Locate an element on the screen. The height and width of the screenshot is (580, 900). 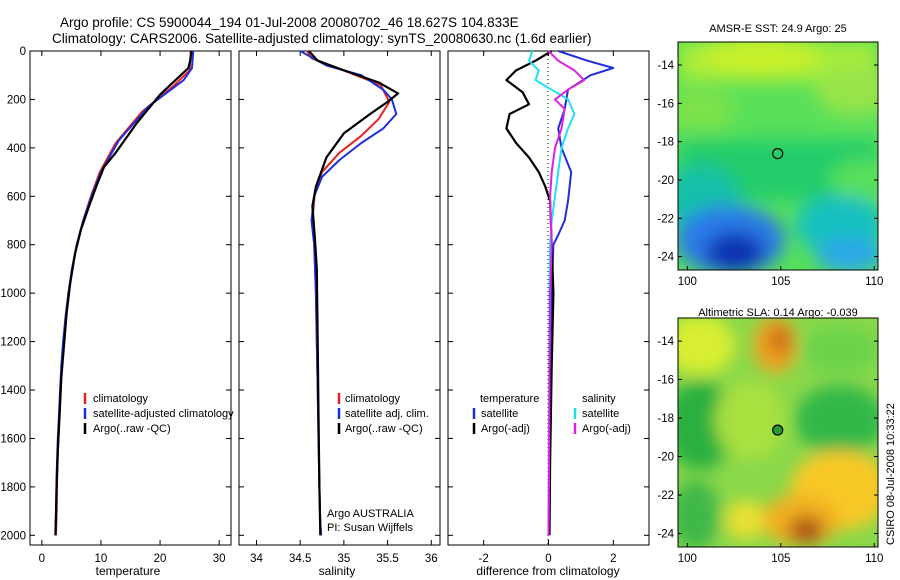
sst-map-title: AMSR-E SST: 24.9 Argo: 25 is located at coordinates (778, 29).